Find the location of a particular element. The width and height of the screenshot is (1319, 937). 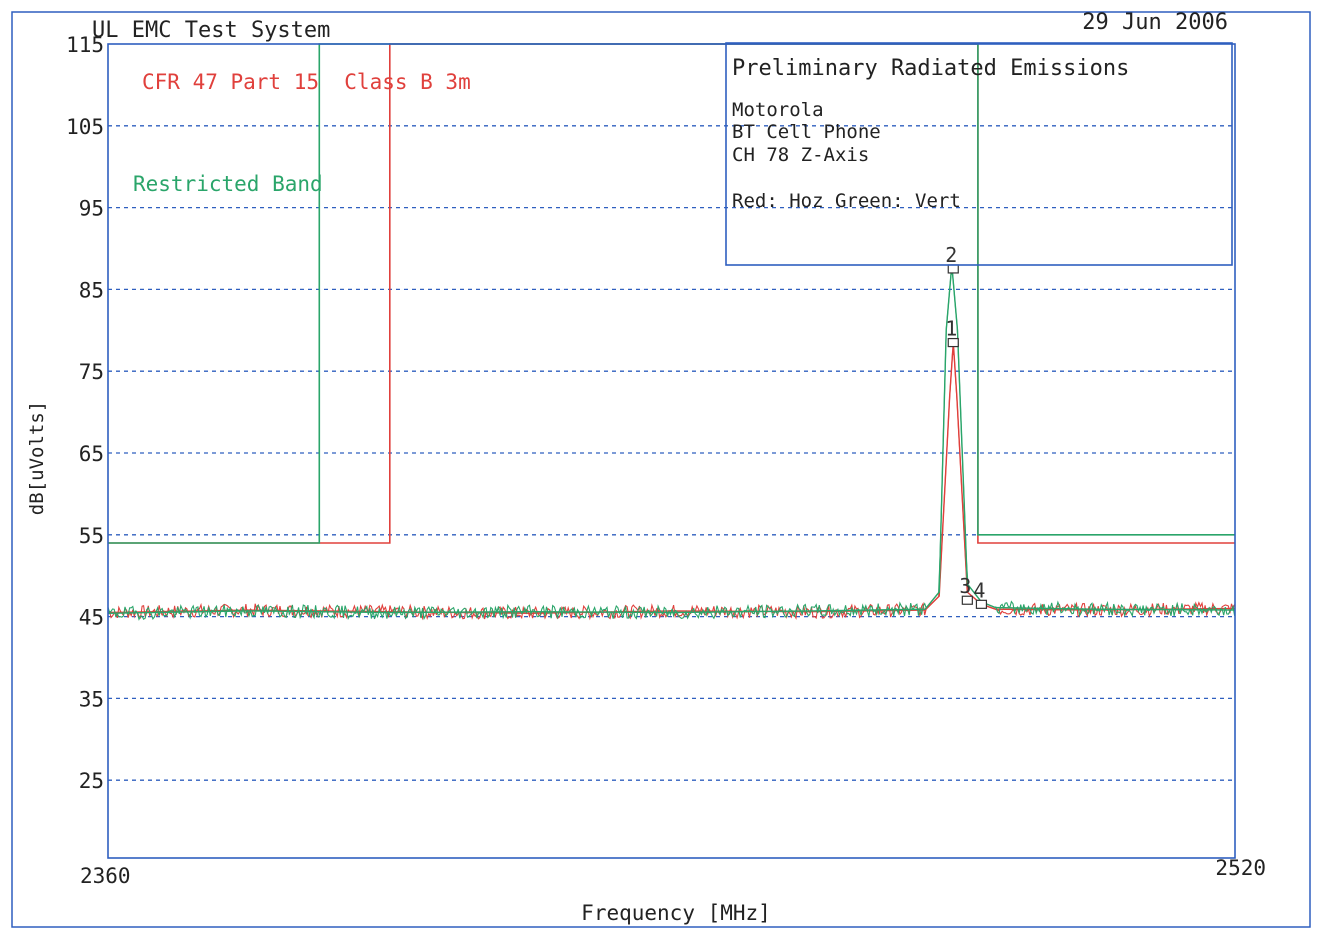

marker-label-3: 3 is located at coordinates (965, 586).